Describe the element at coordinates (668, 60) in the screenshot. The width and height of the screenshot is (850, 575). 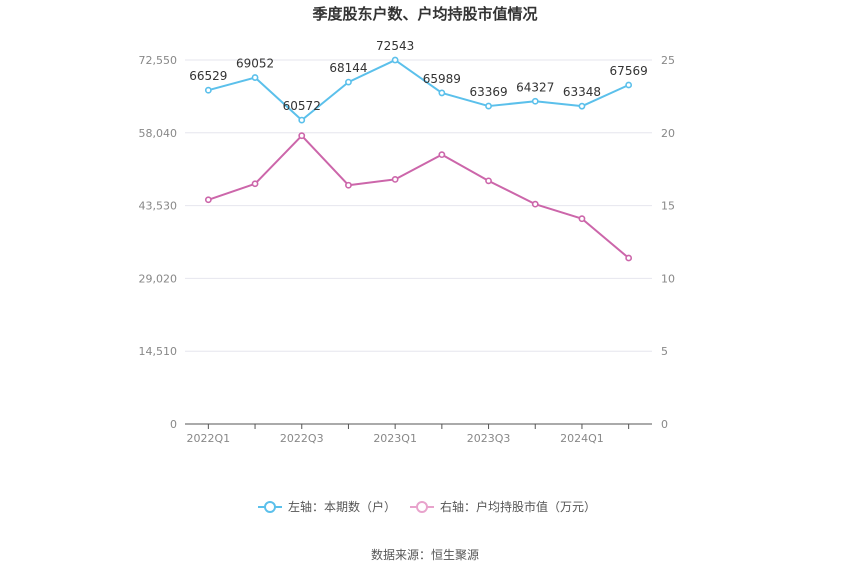
I see `right-tick-label: 25` at that location.